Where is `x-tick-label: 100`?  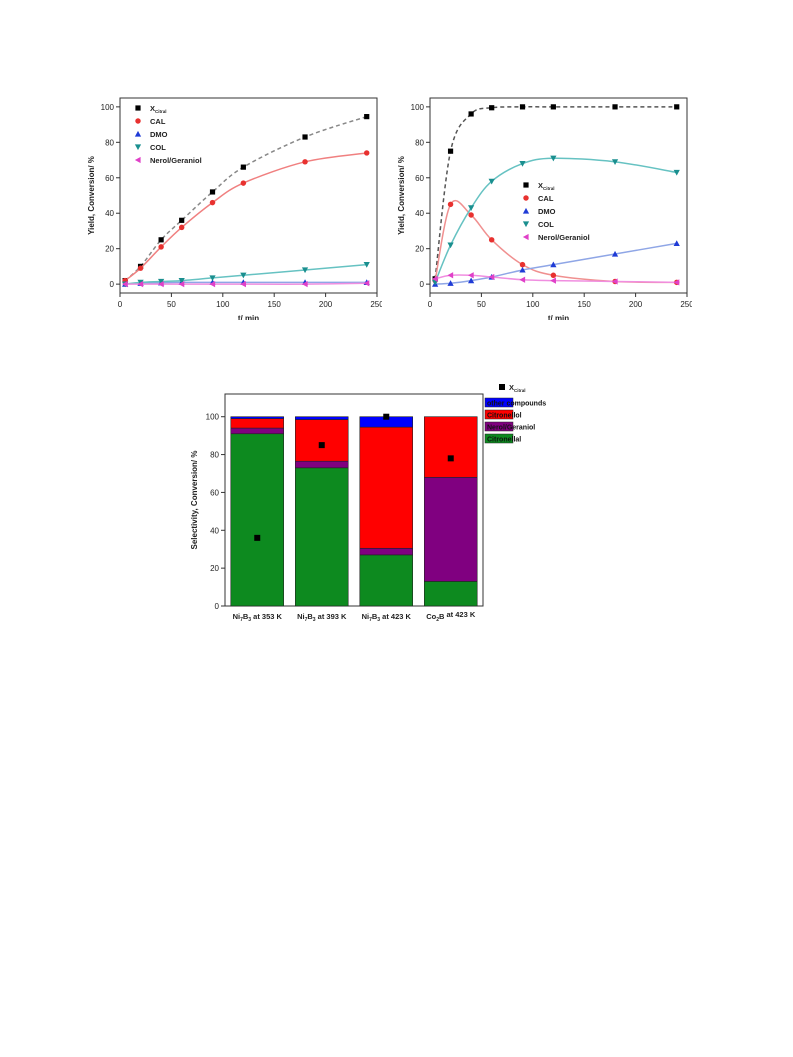
x-tick-label: 100 is located at coordinates (533, 304).